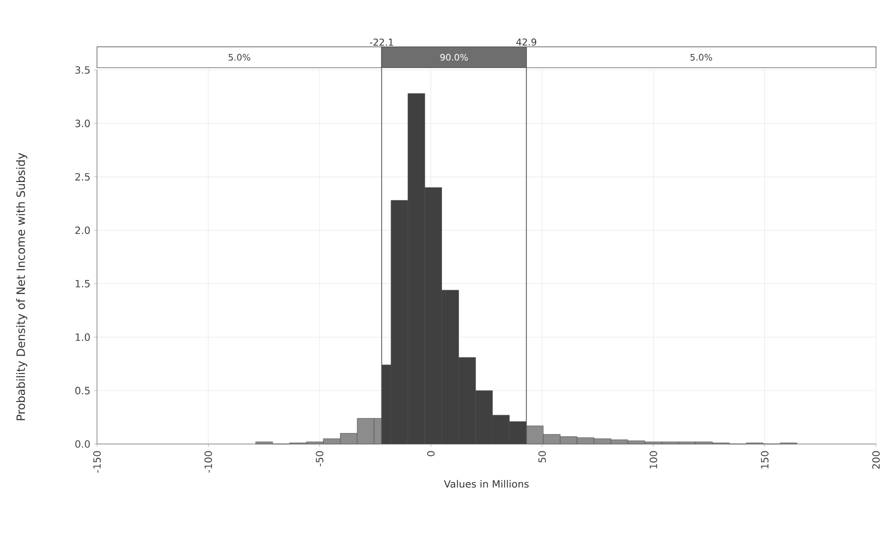 The height and width of the screenshot is (550, 888). What do you see at coordinates (82, 177) in the screenshot?
I see `y-tick-label: 2.5` at bounding box center [82, 177].